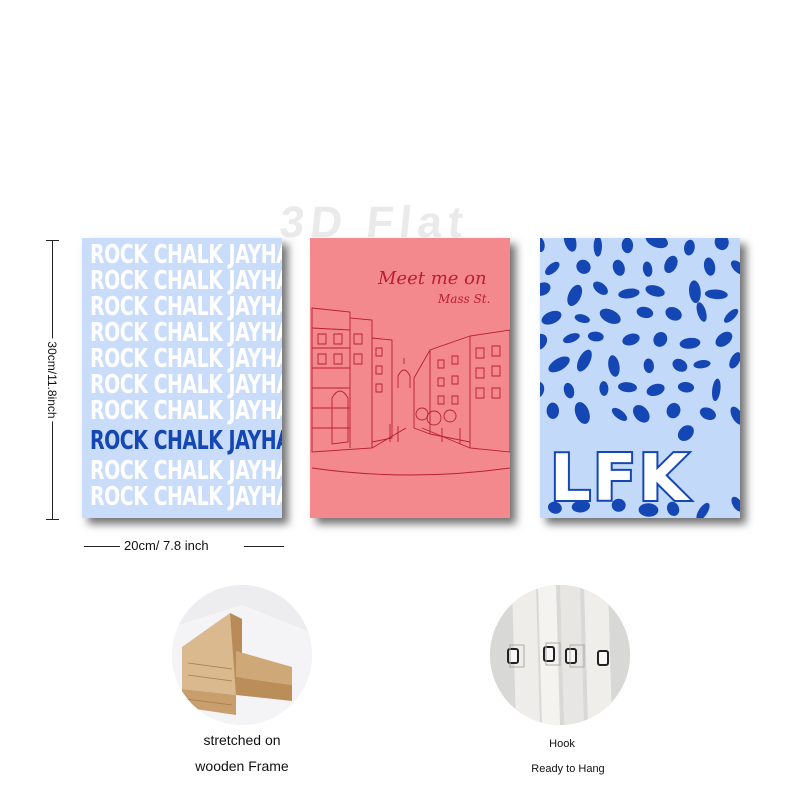 This screenshot has height=800, width=800. I want to click on frame-caption-line1: stretched on, so click(242, 740).